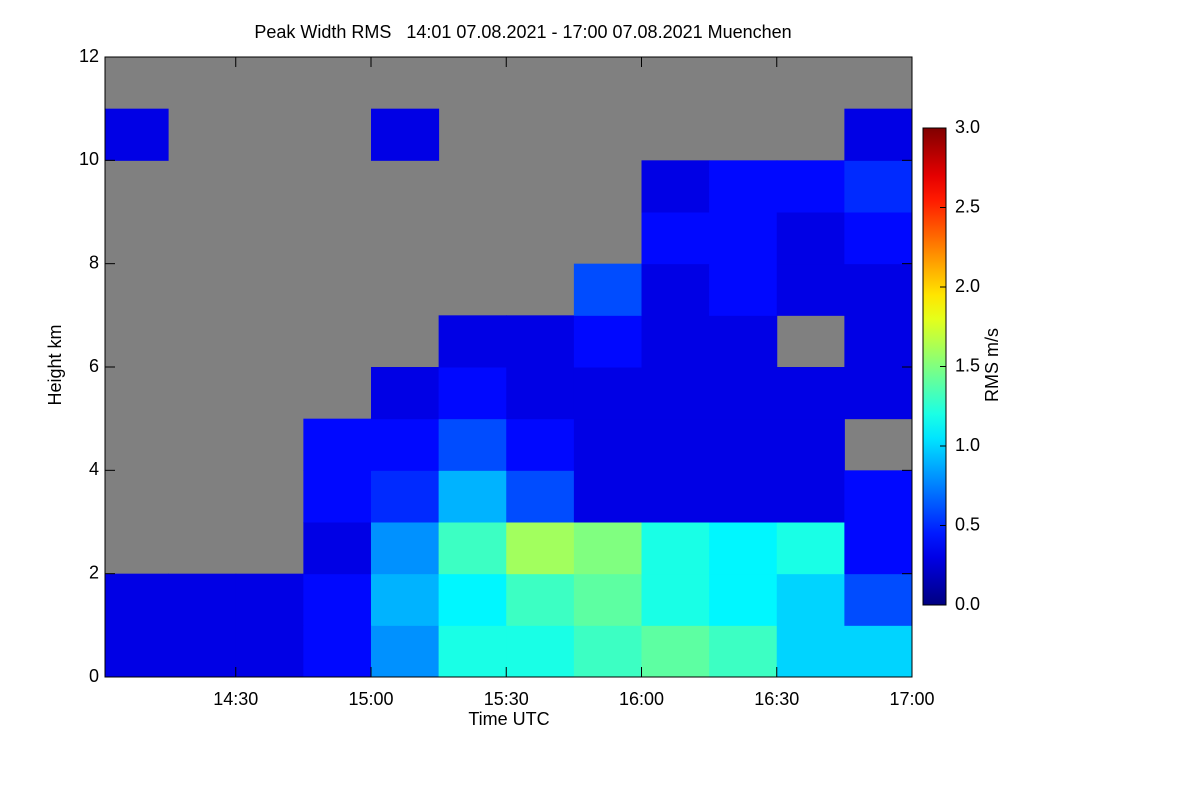  What do you see at coordinates (94, 572) in the screenshot?
I see `y-tick-label: 2` at bounding box center [94, 572].